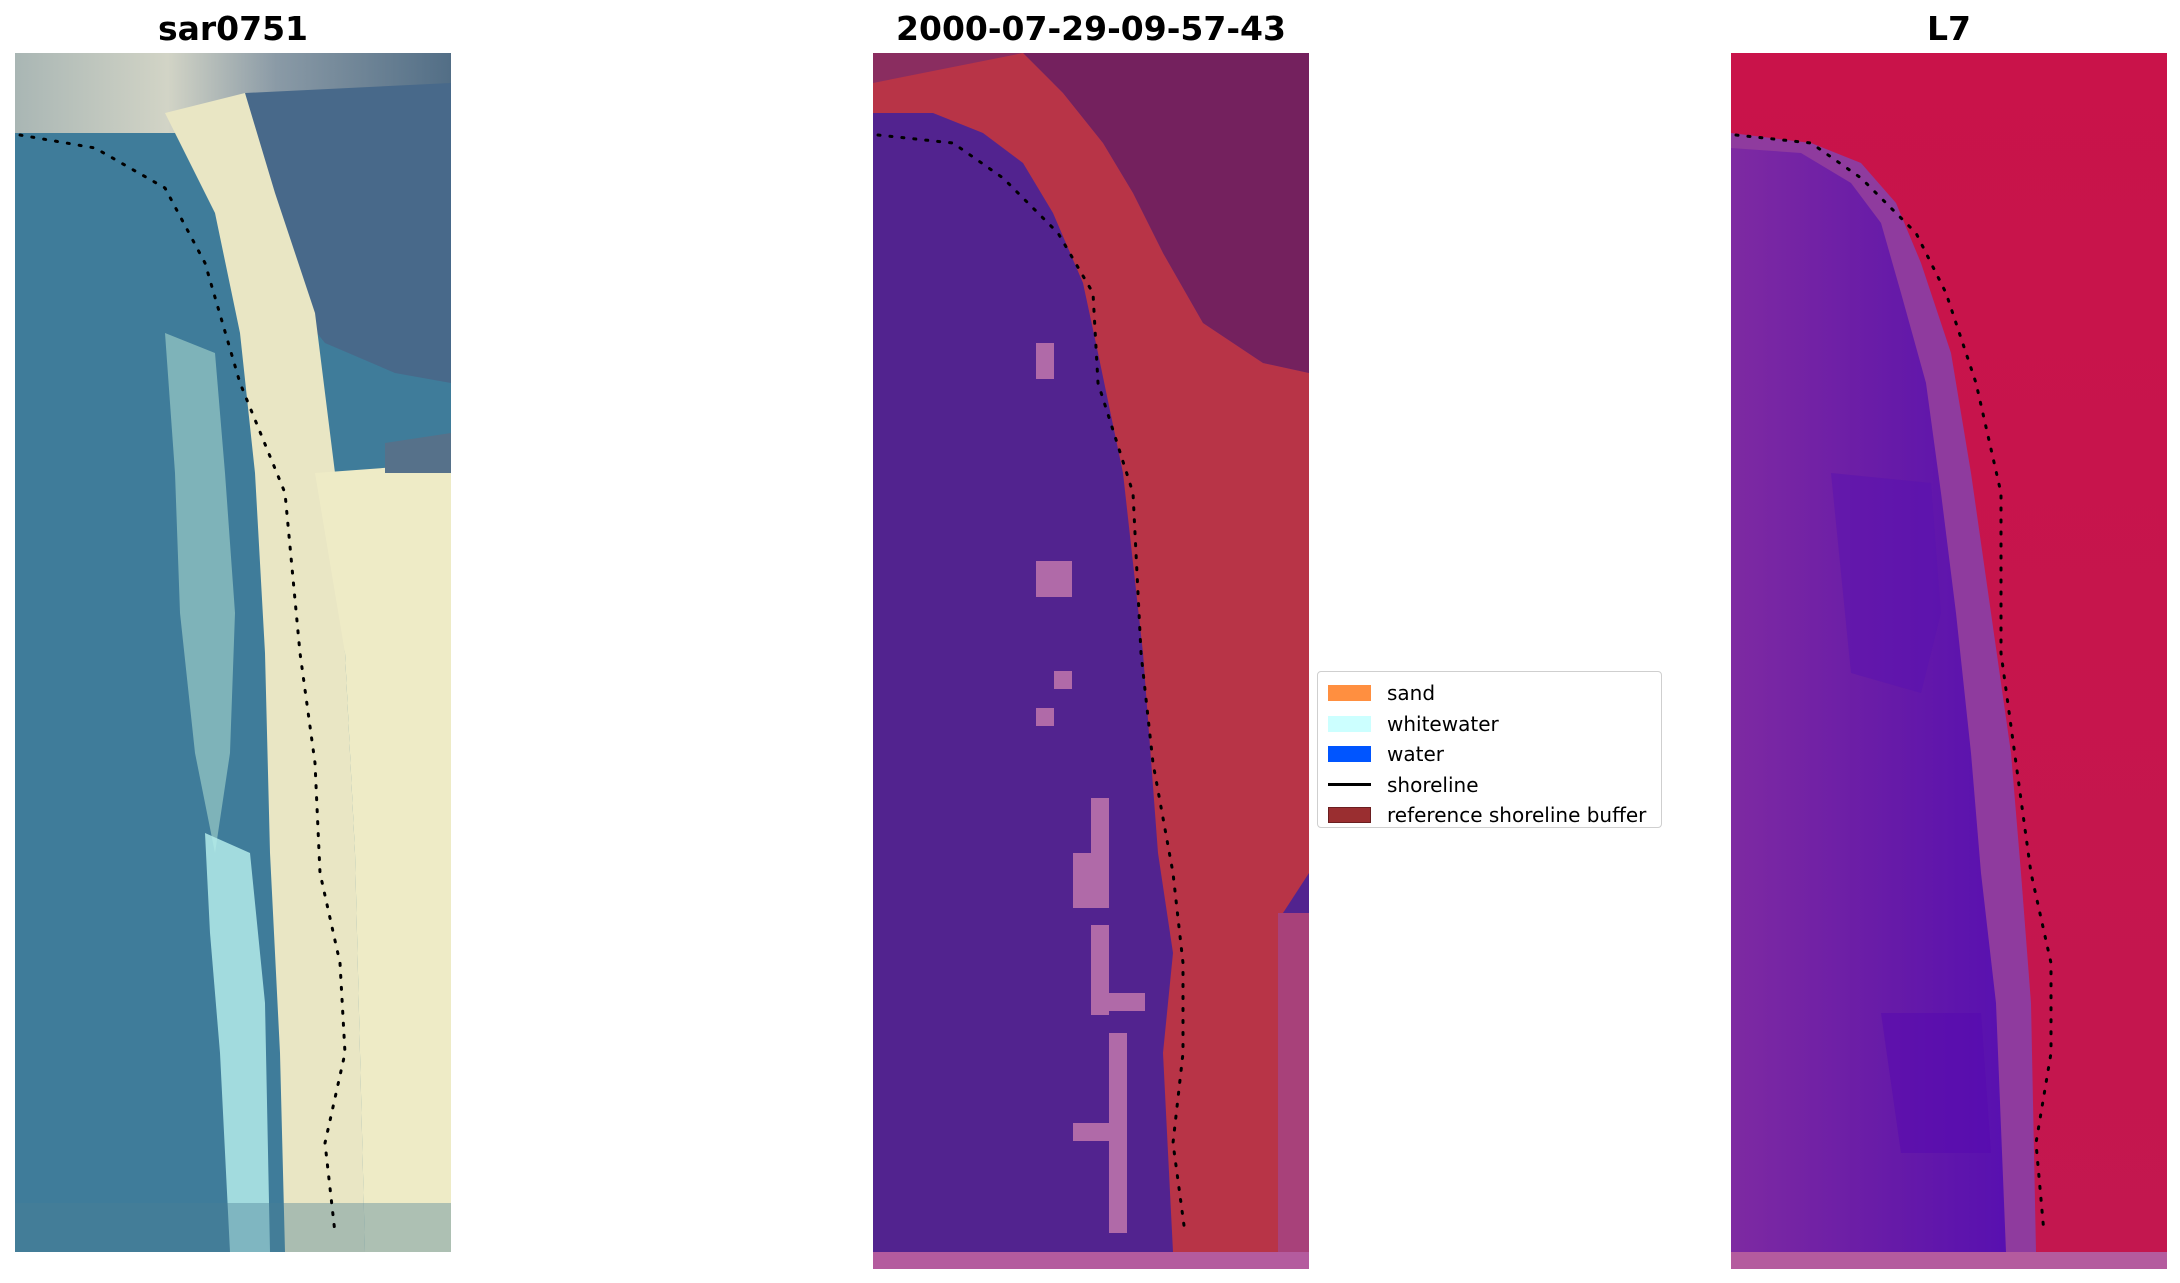 The width and height of the screenshot is (2180, 1283). What do you see at coordinates (1349, 693) in the screenshot?
I see `legend-swatch-sand` at bounding box center [1349, 693].